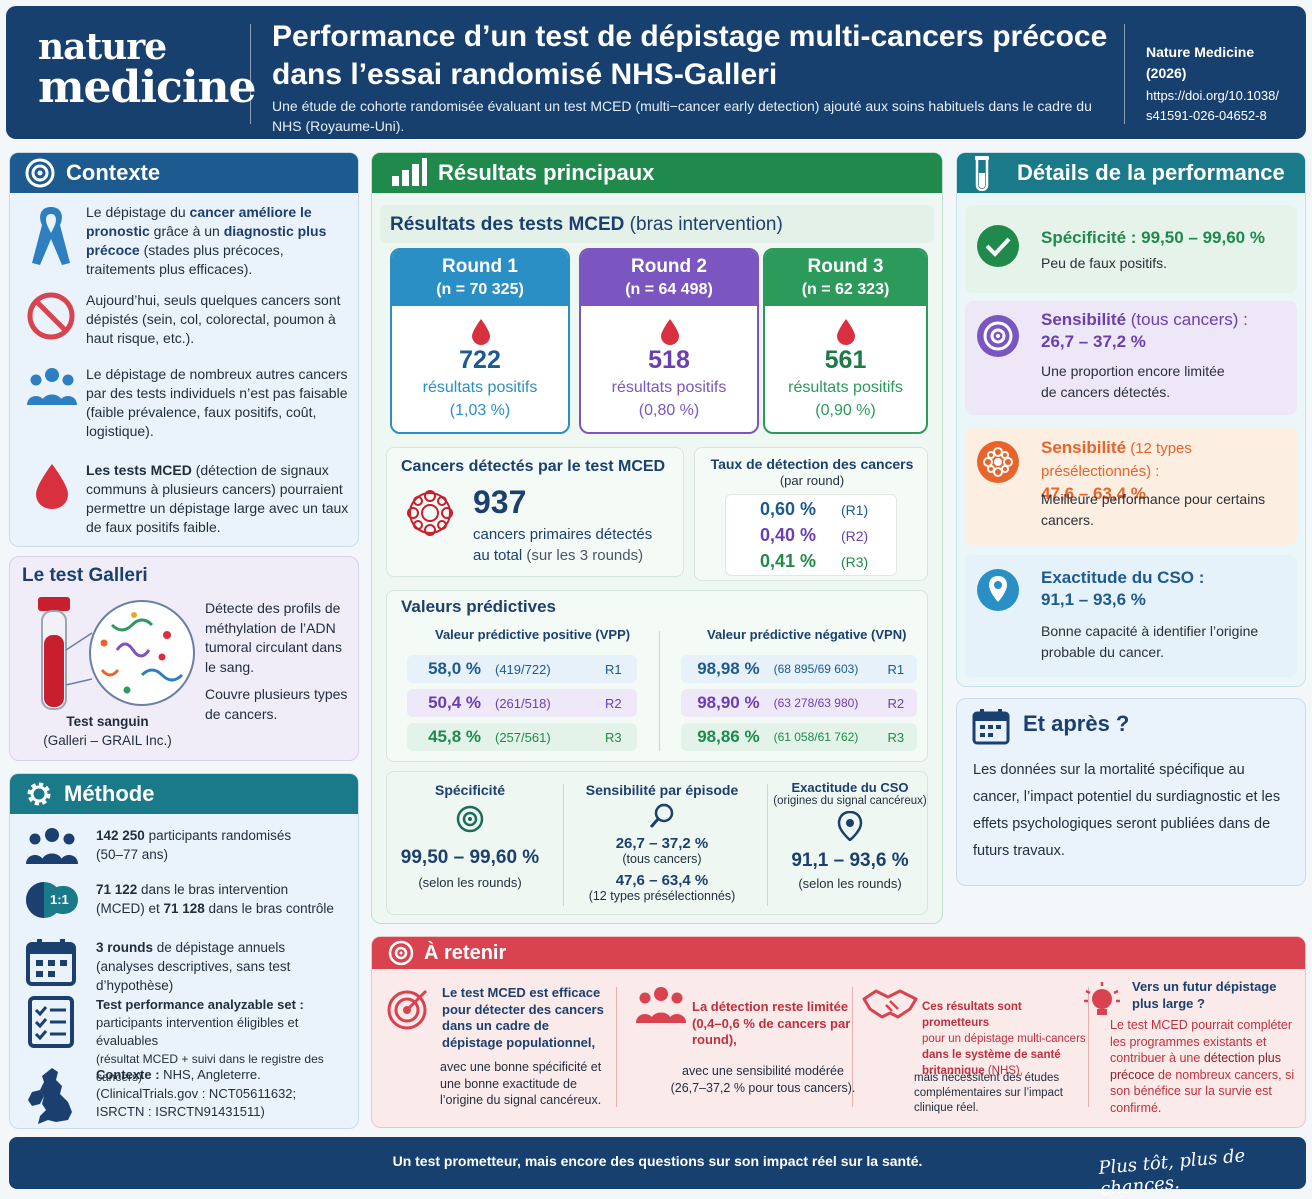 The height and width of the screenshot is (1199, 1312). I want to click on cancers-detected-value: 937, so click(500, 502).